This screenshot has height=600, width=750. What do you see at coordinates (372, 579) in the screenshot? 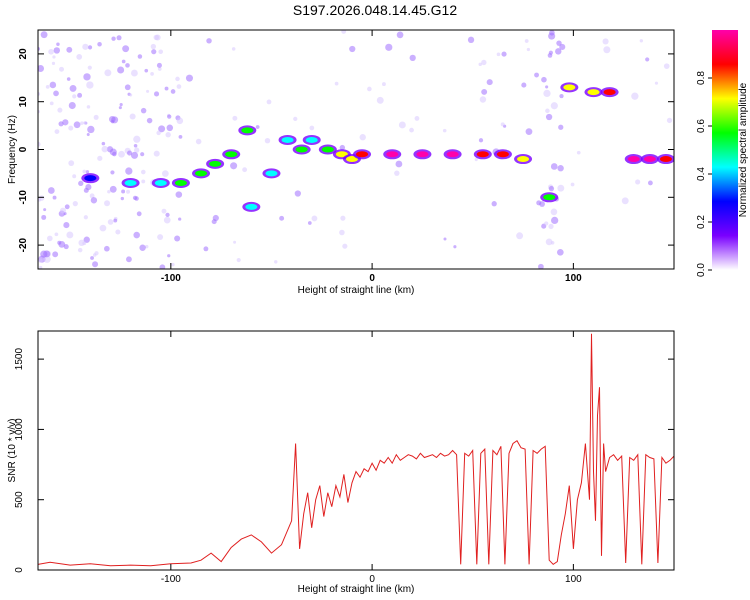
I see `bottom-xtick-label: 0` at bounding box center [372, 579].